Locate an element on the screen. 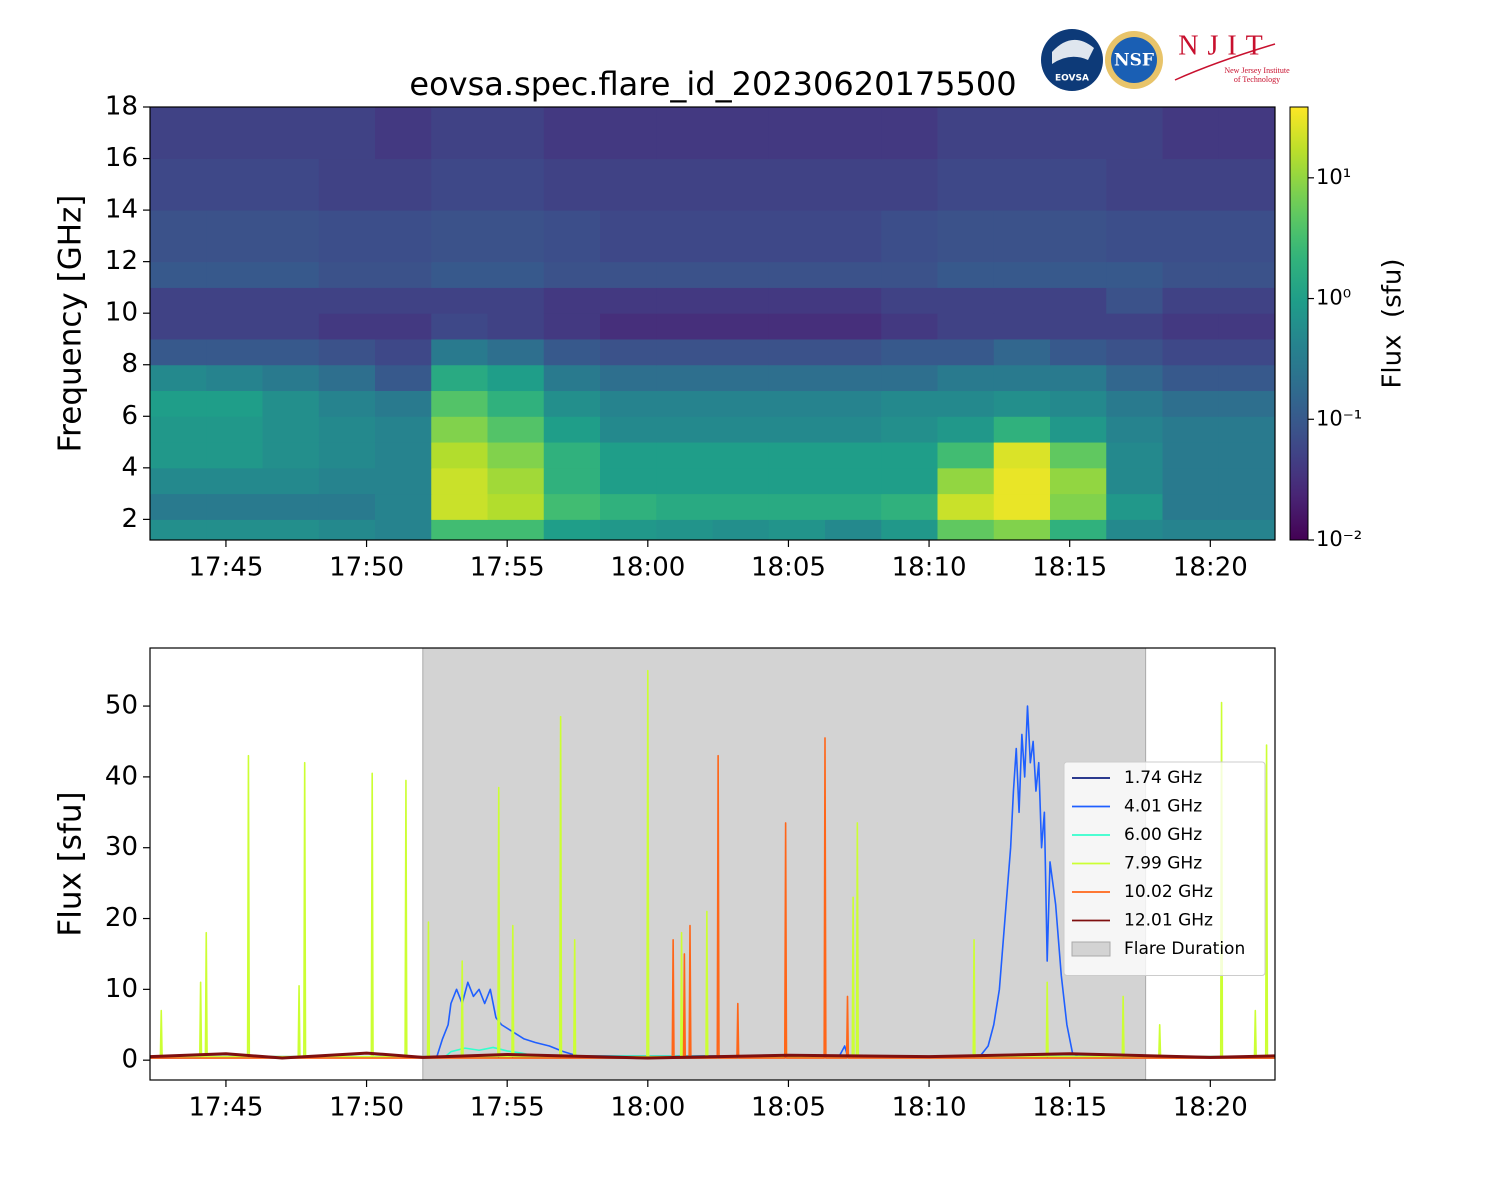 The height and width of the screenshot is (1204, 1500). y-tick-label: 4 is located at coordinates (129, 467).